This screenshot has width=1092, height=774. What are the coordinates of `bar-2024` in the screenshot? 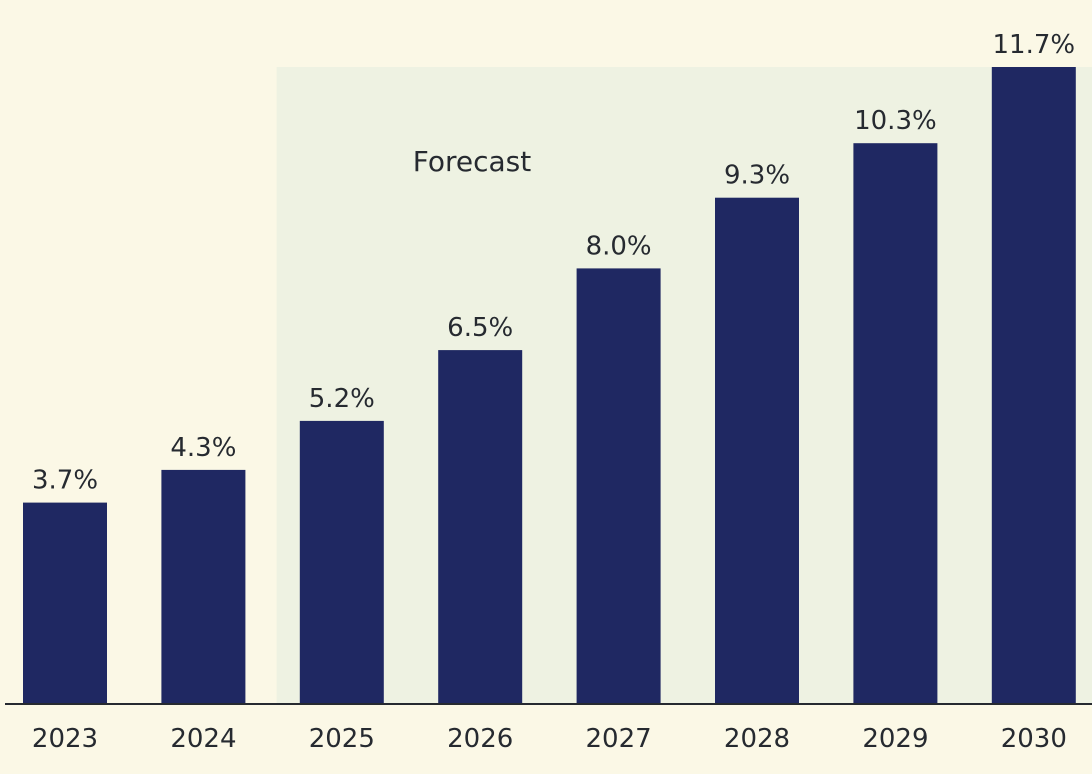 It's located at (203, 586).